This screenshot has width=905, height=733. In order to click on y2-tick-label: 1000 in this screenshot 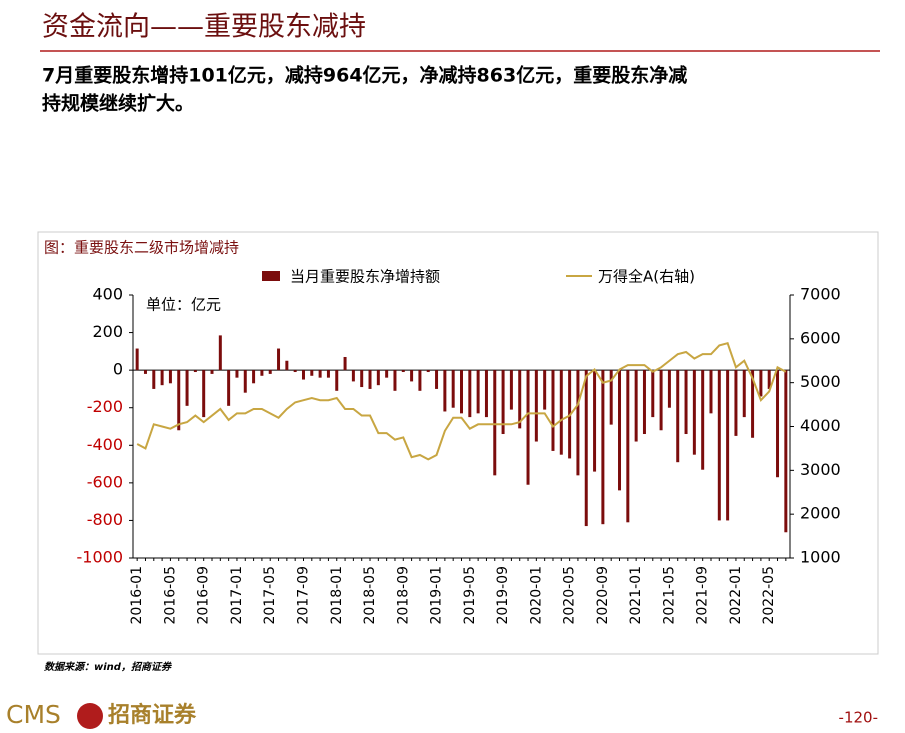, I will do `click(820, 557)`.